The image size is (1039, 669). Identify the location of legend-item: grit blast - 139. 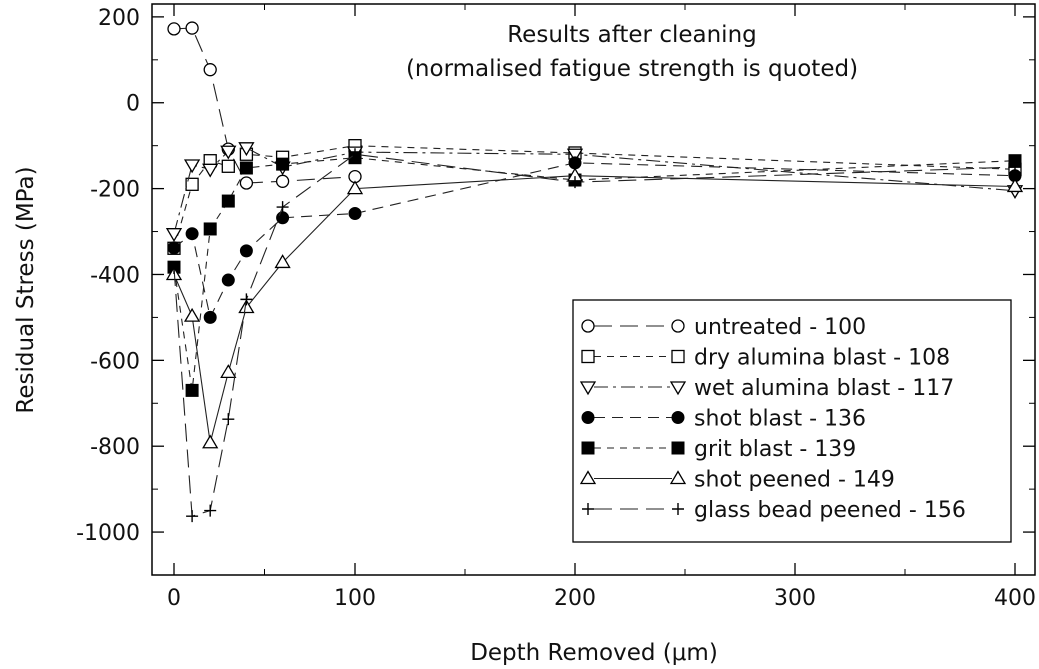
(718, 449).